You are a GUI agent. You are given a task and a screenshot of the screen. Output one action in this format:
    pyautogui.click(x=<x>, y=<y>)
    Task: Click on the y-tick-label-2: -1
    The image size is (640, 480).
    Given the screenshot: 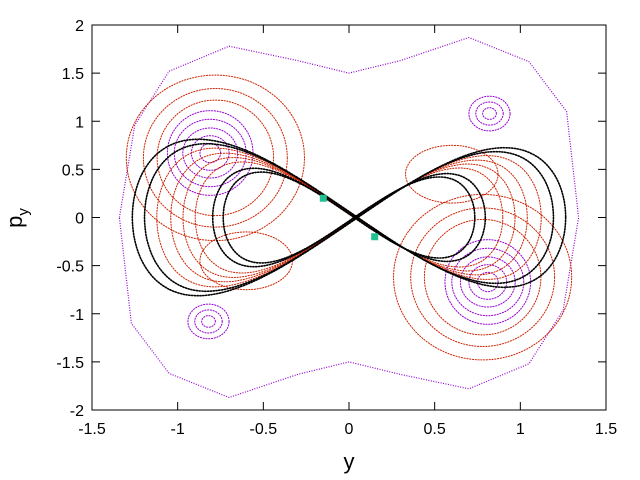 What is the action you would take?
    pyautogui.click(x=77, y=315)
    